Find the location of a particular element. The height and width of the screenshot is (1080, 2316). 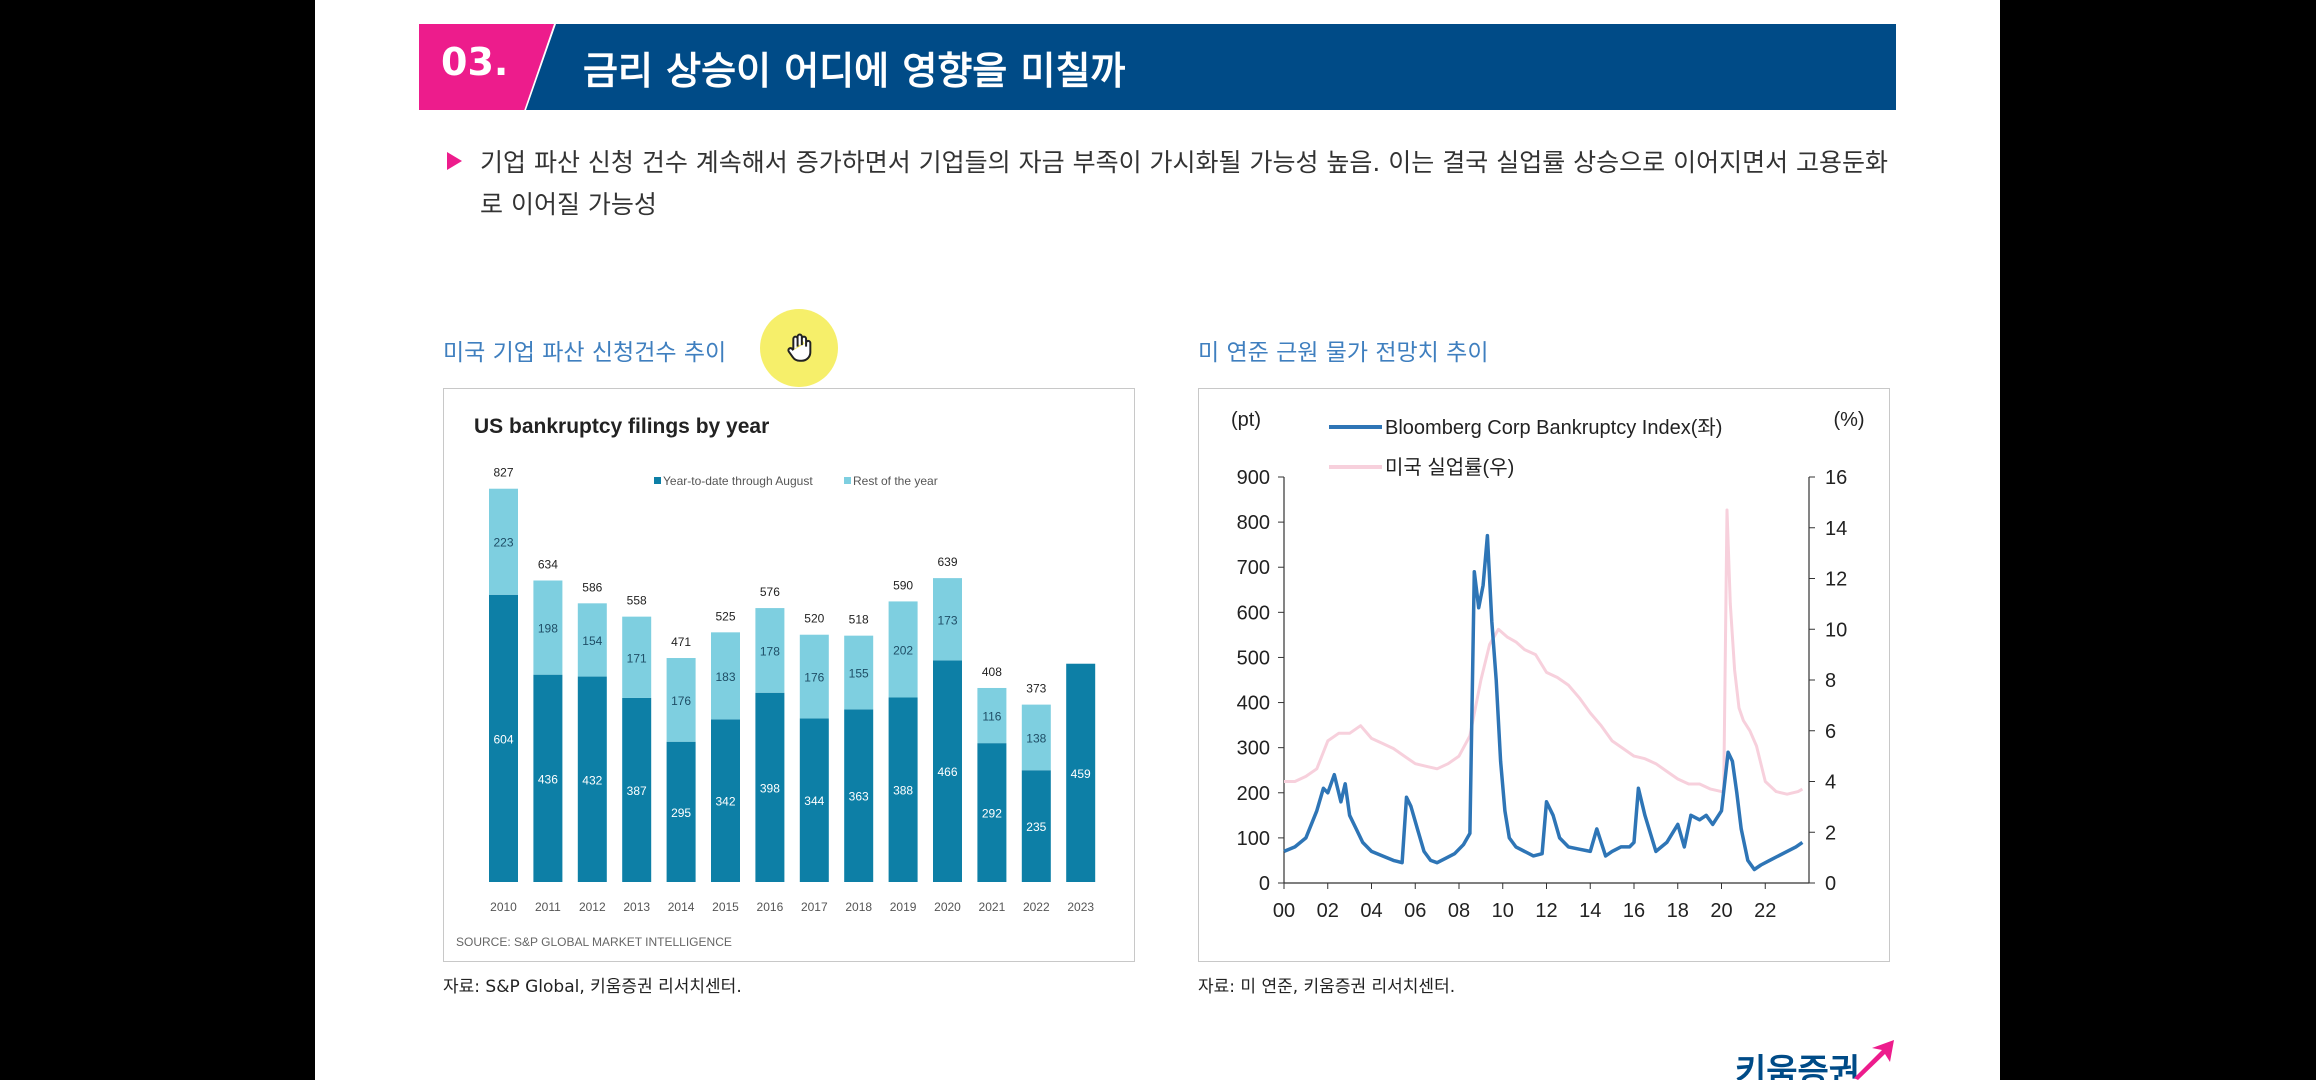

bar-total-label: 373 is located at coordinates (1036, 689).